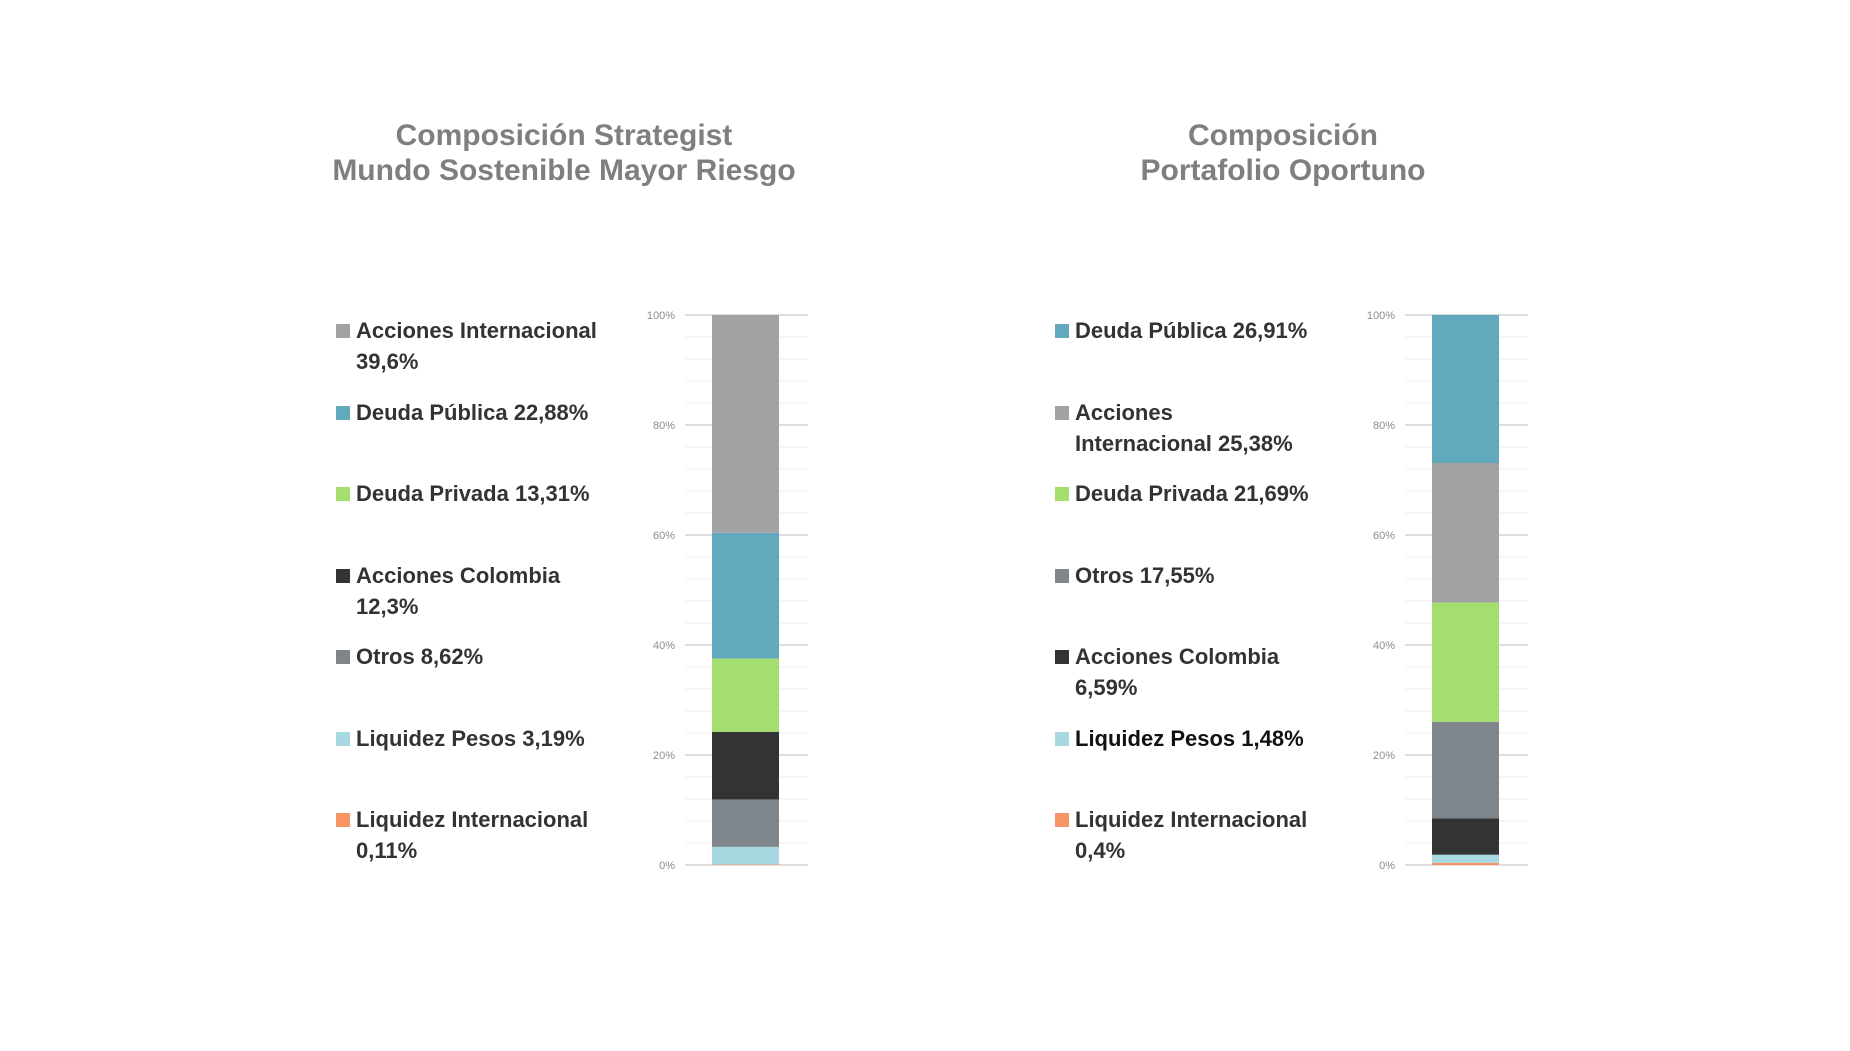 Image resolution: width=1850 pixels, height=1051 pixels. Describe the element at coordinates (1282, 135) in the screenshot. I see `chart-title-line-1: Composición` at that location.